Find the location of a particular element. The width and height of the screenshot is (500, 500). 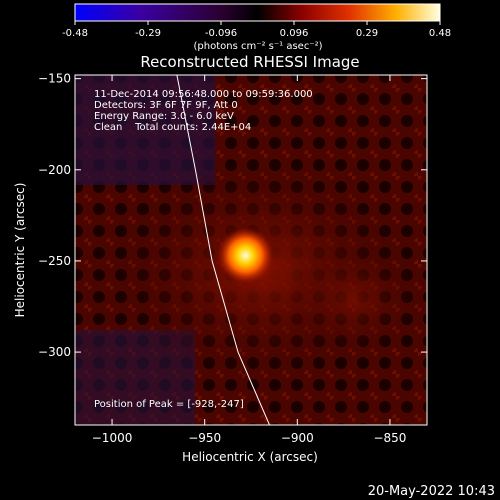

colorbar is located at coordinates (257, 12).